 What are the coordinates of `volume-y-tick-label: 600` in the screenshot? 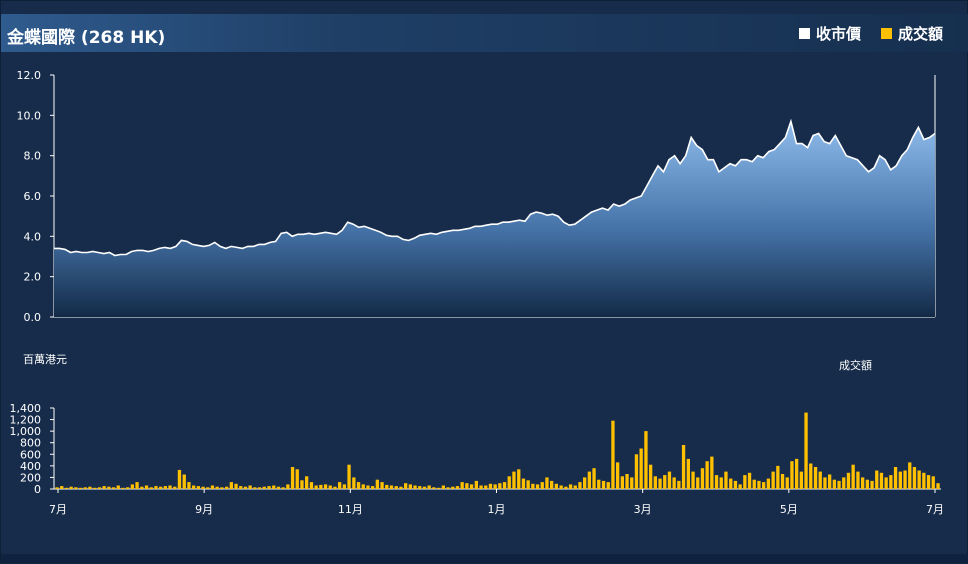 It's located at (30, 454).